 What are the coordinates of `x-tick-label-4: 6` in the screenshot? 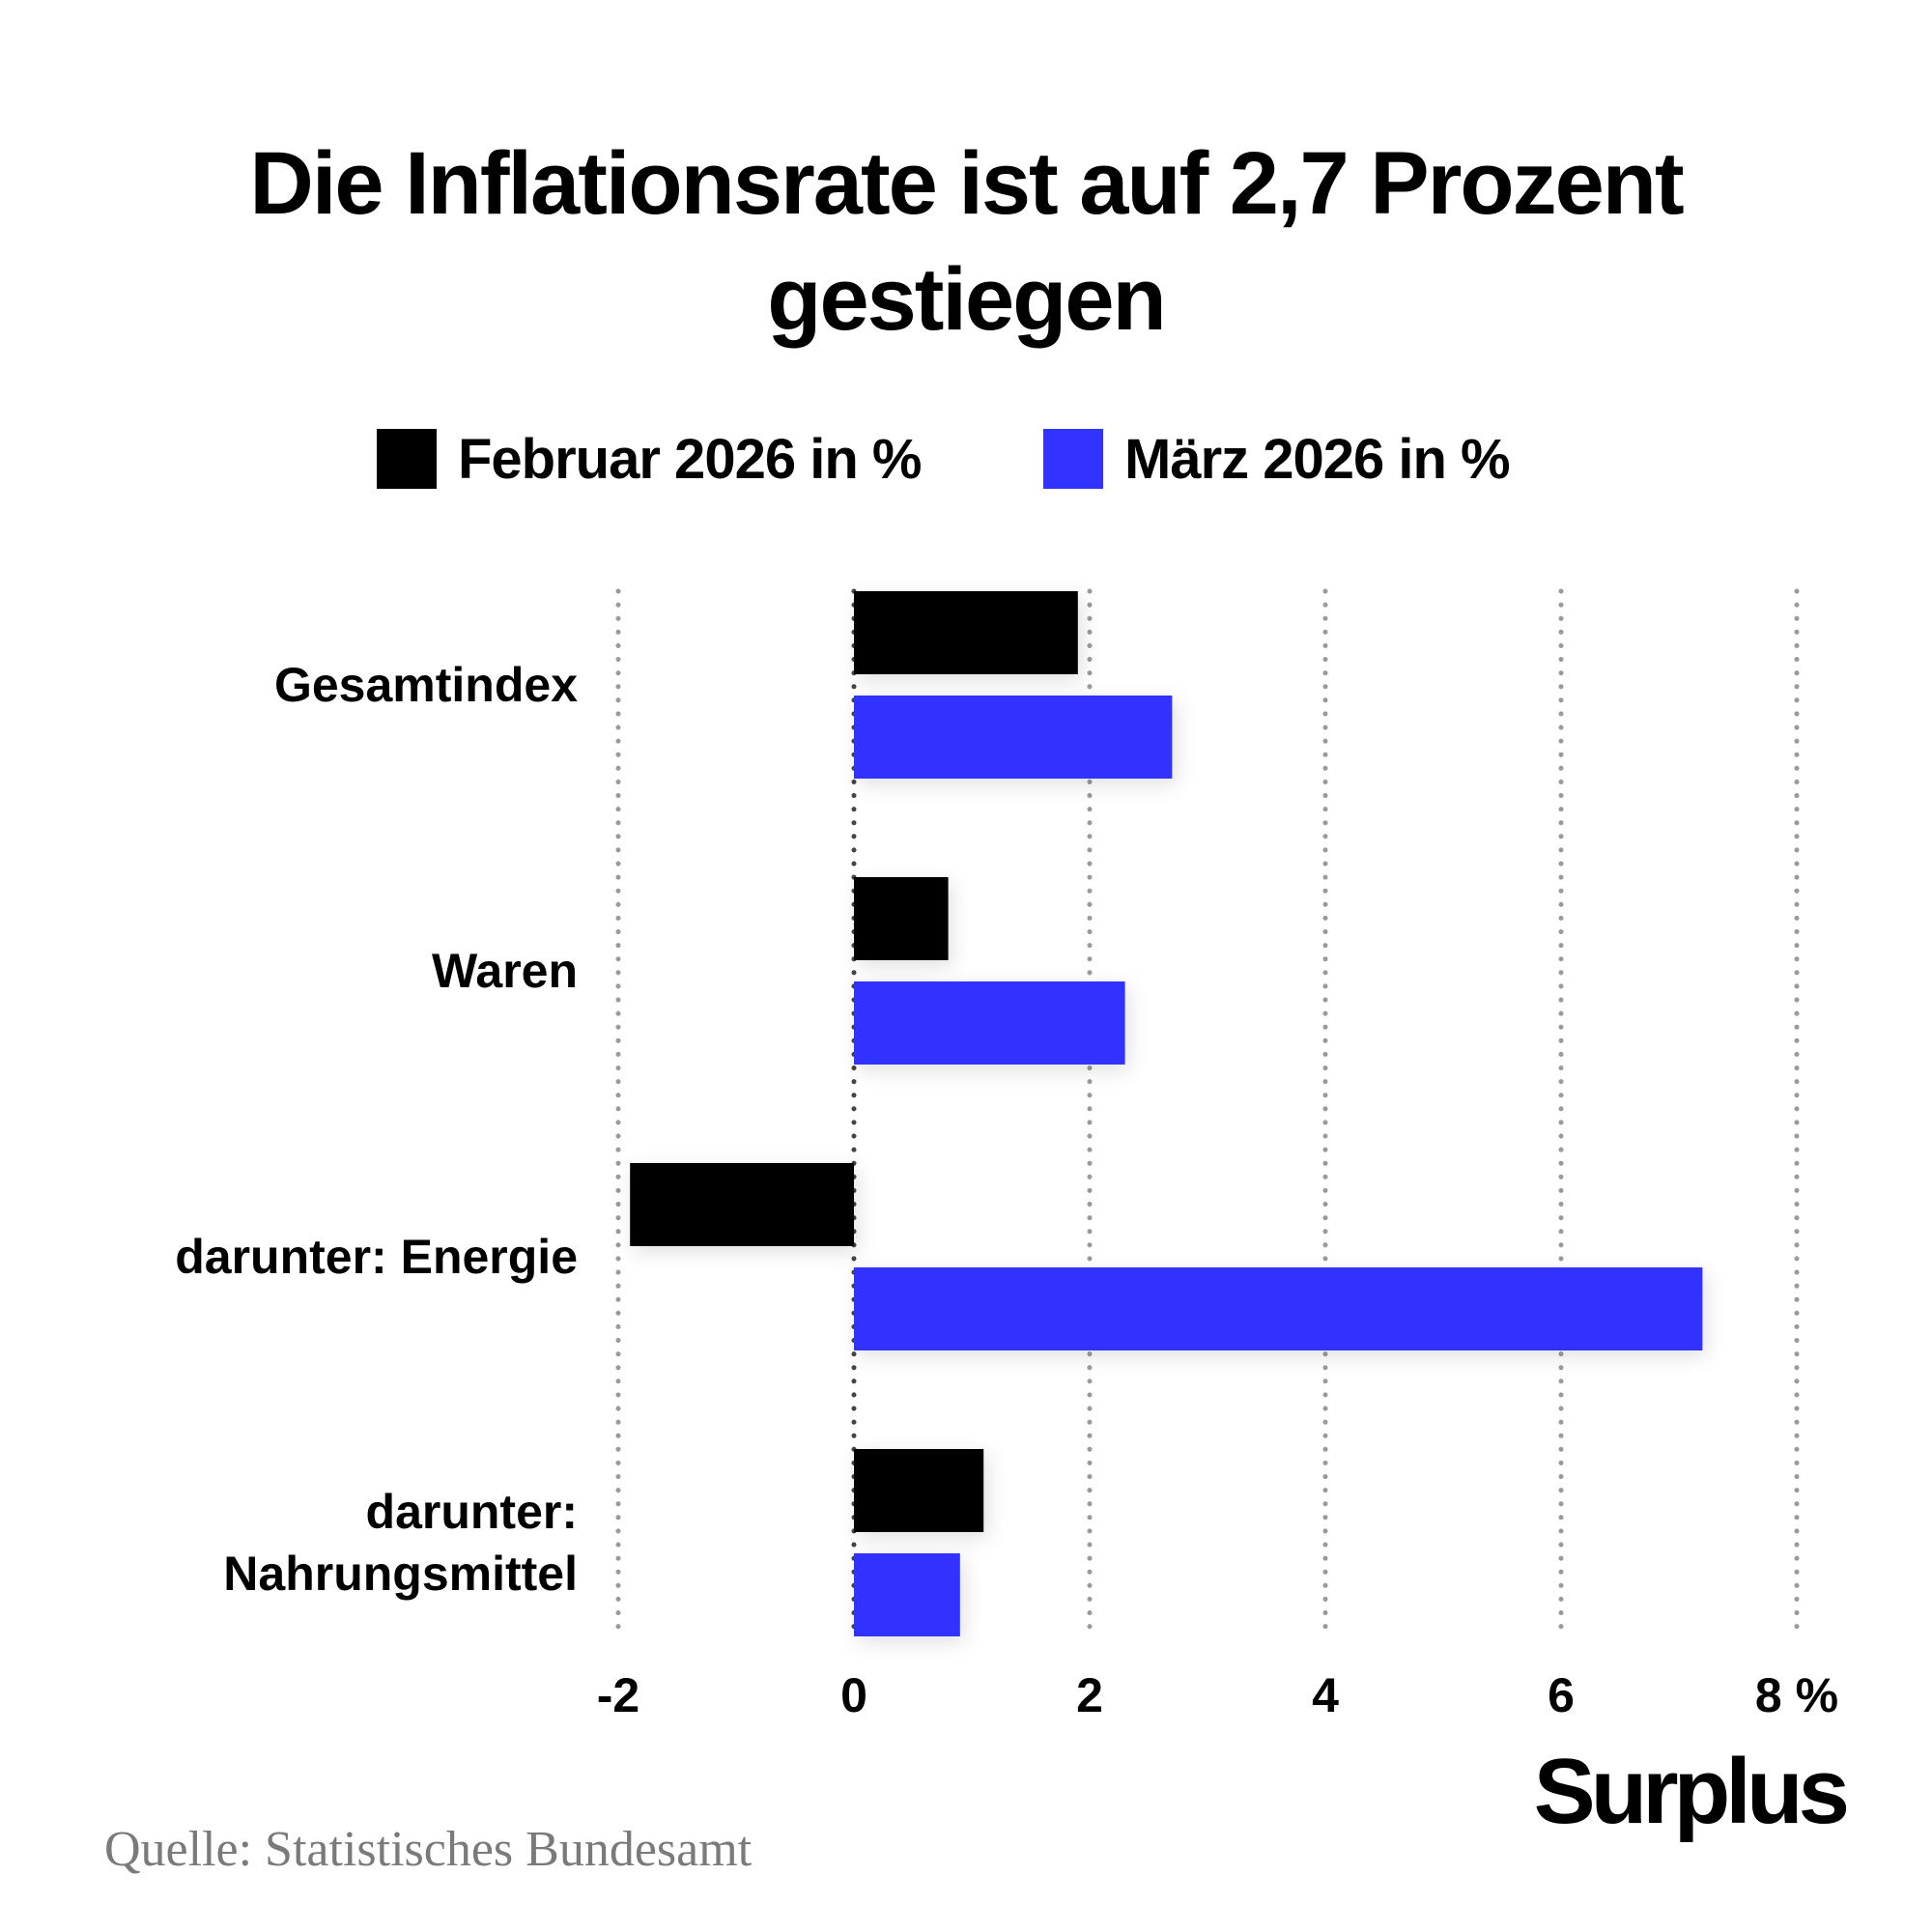 It's located at (1561, 1695).